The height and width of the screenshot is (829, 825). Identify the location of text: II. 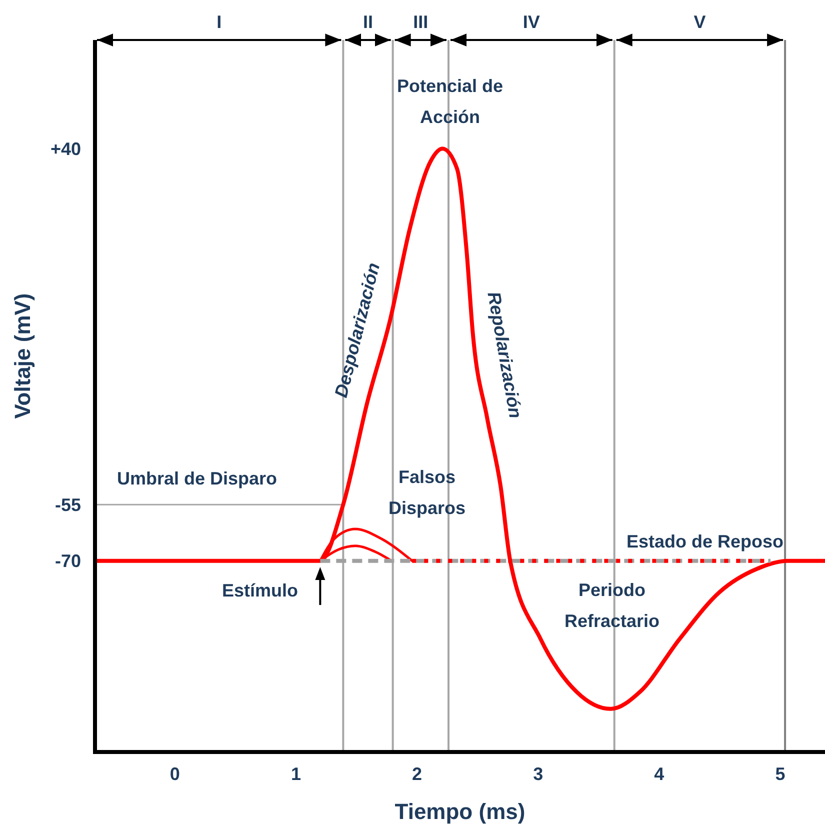
(367, 22).